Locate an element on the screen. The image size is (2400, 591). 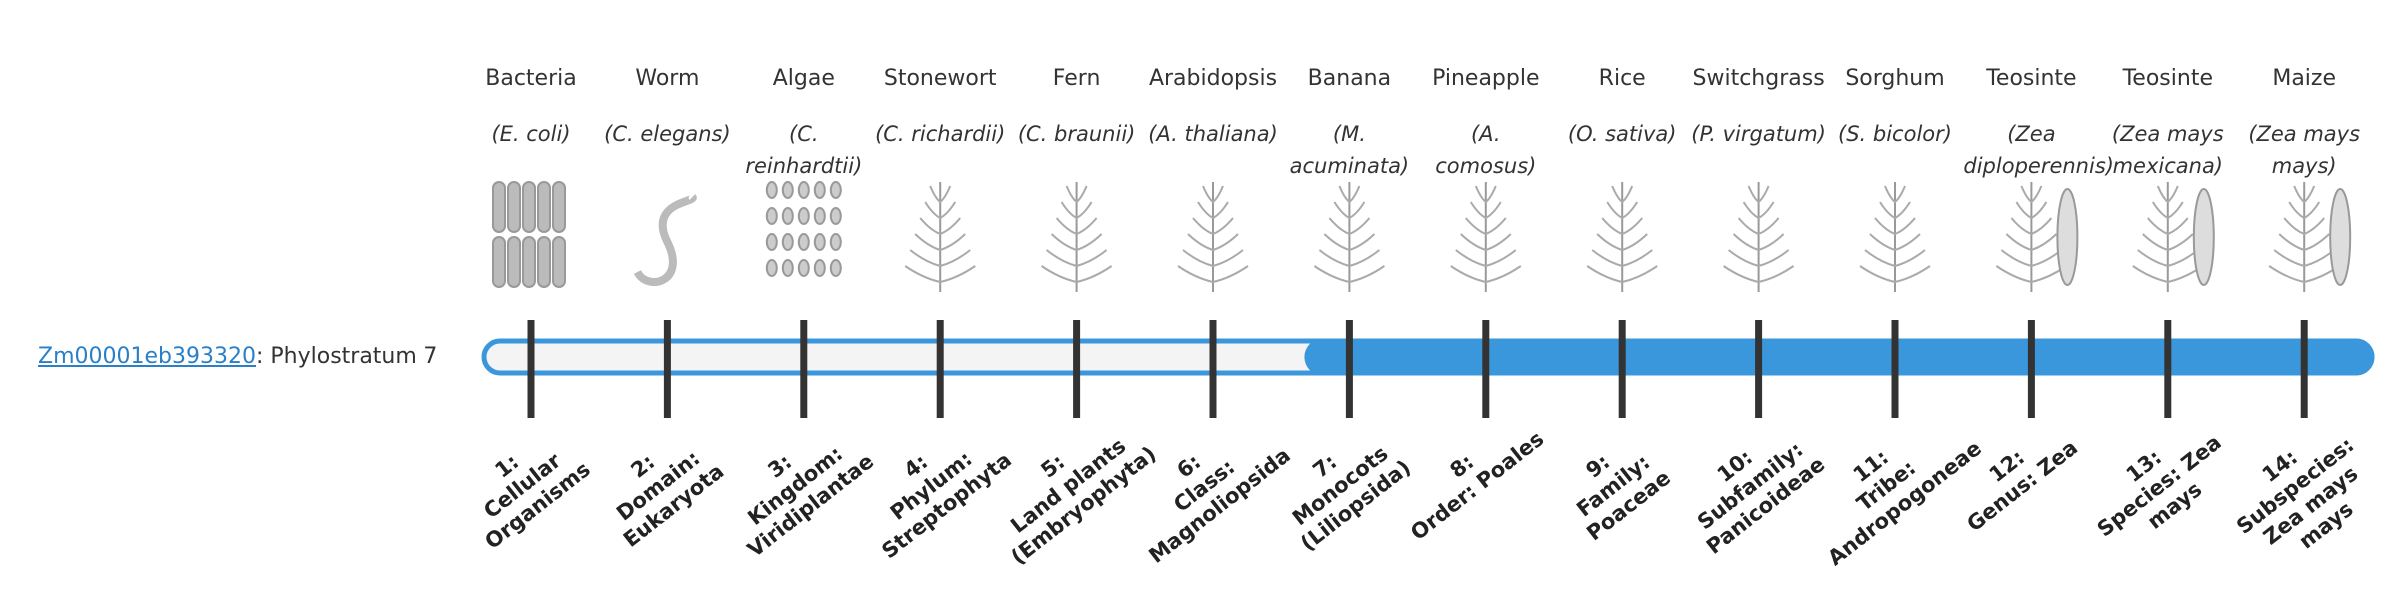
gene-prefix: : Phylostratum is located at coordinates (336, 356).